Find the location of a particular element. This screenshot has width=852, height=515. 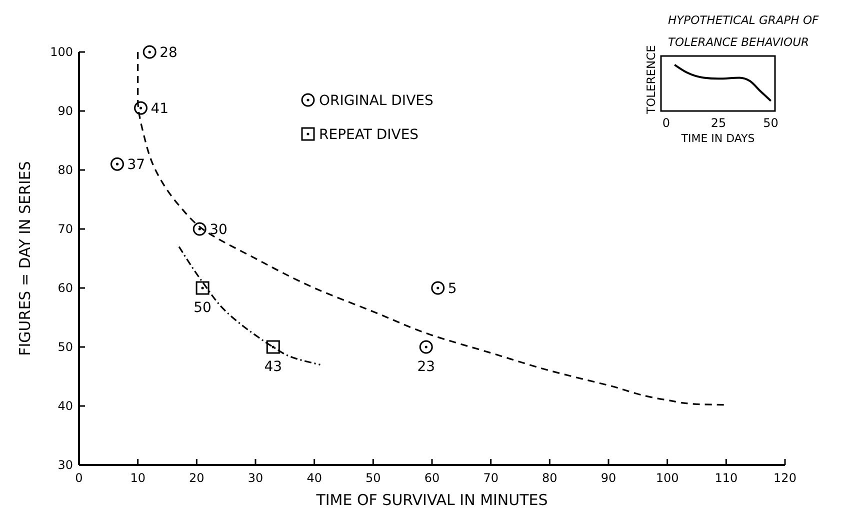

annotation: 50 is located at coordinates (203, 308).